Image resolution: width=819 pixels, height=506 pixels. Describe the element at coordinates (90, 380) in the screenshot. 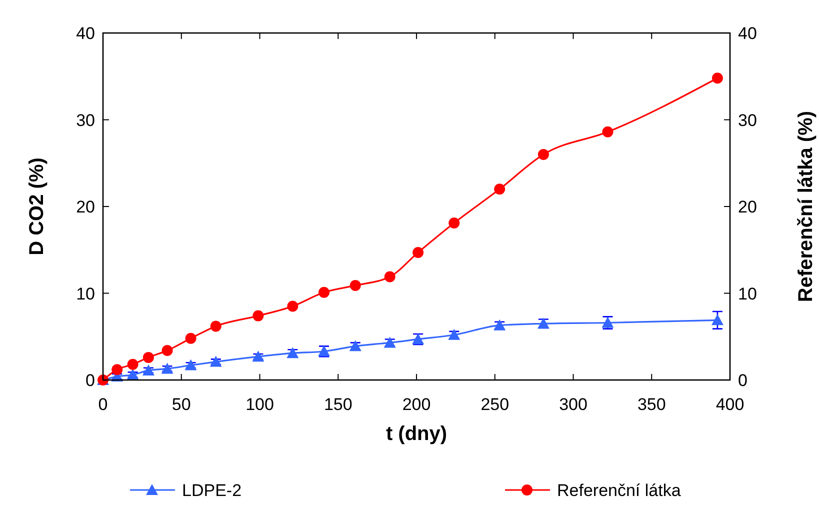

I see `y-tick-label: 0` at that location.